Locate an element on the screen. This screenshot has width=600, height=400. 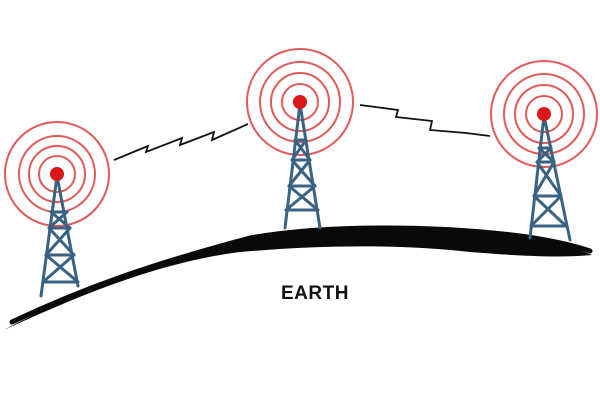
beacon-center is located at coordinates (300, 102).